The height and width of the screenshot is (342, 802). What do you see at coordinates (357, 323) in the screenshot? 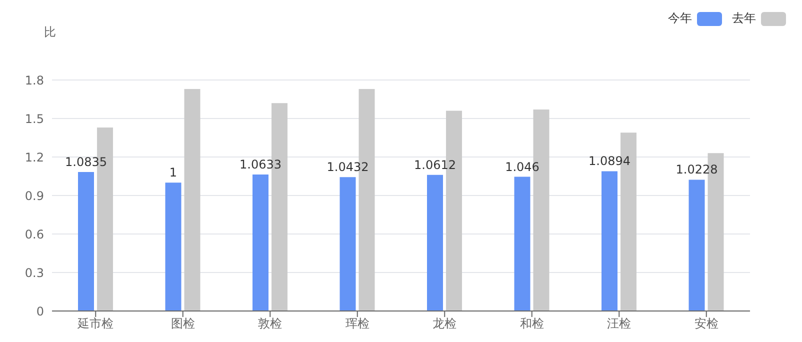
I see `x-tick-label: 珲检` at bounding box center [357, 323].